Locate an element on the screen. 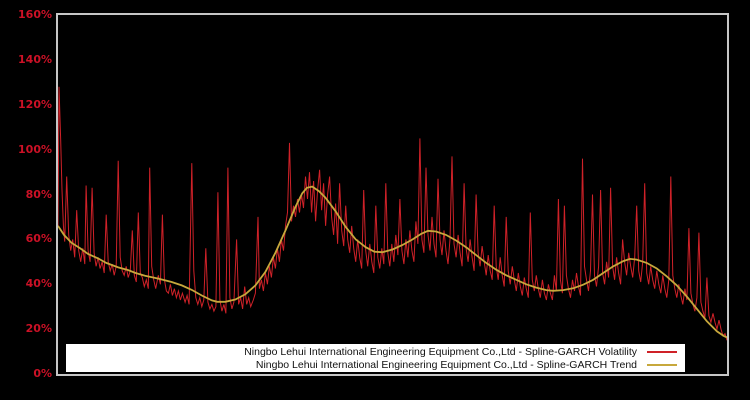 The image size is (750, 400). y-axis-tick-label: 120% is located at coordinates (35, 104).